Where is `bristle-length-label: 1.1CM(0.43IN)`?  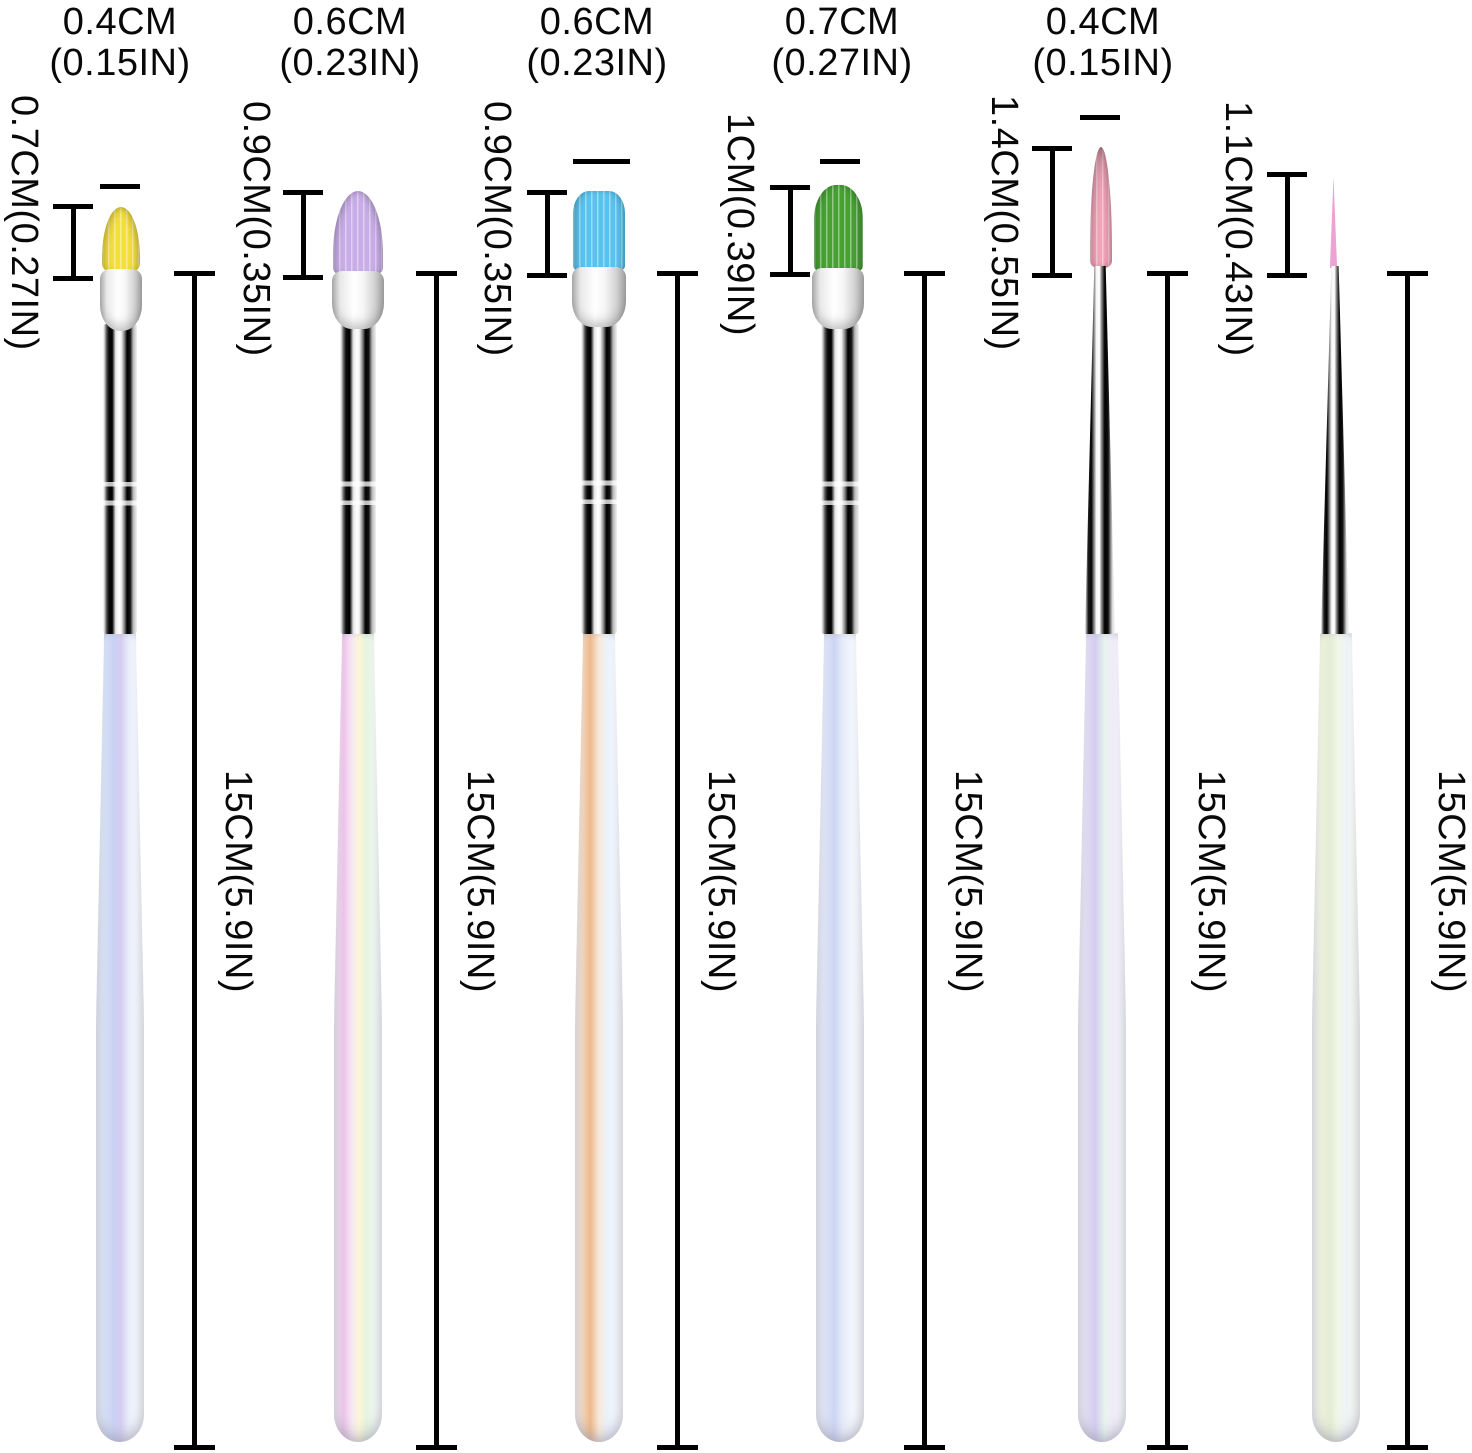
bristle-length-label: 1.1CM(0.43IN) is located at coordinates (1238, 229).